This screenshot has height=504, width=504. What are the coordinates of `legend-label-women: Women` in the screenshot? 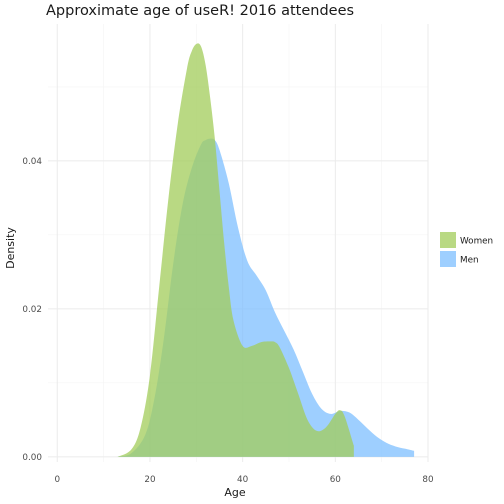 It's located at (476, 242).